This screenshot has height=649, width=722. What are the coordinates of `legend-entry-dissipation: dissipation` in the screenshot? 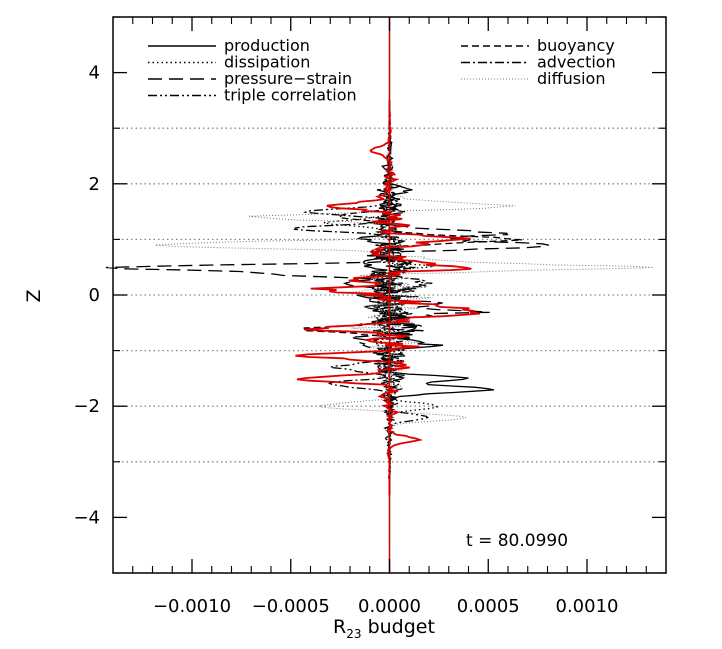 It's located at (229, 62).